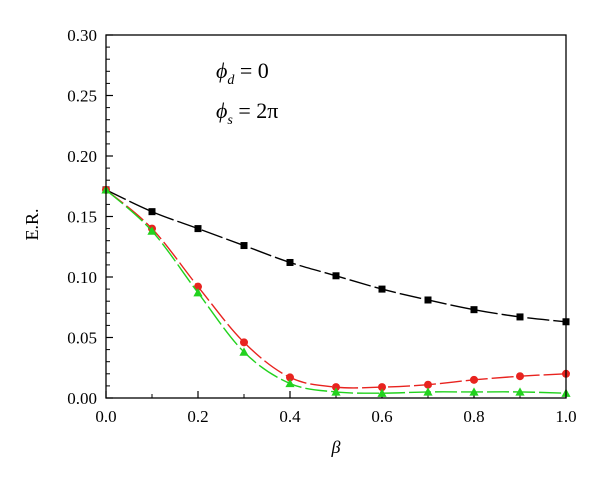  I want to click on x-tick-label: 0.8, so click(473, 416).